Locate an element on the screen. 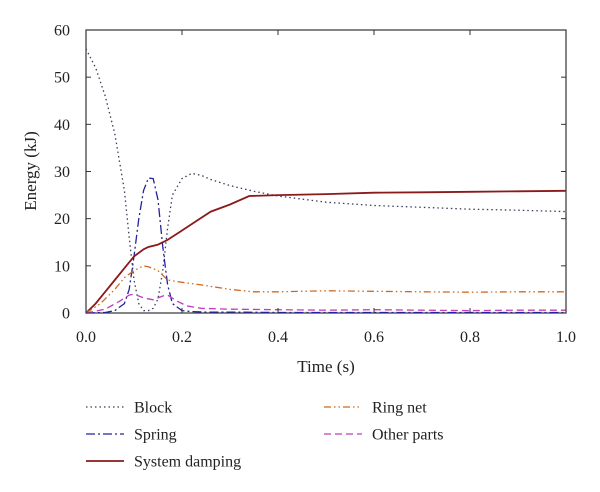 The width and height of the screenshot is (600, 492). legend-label: Ring net is located at coordinates (399, 408).